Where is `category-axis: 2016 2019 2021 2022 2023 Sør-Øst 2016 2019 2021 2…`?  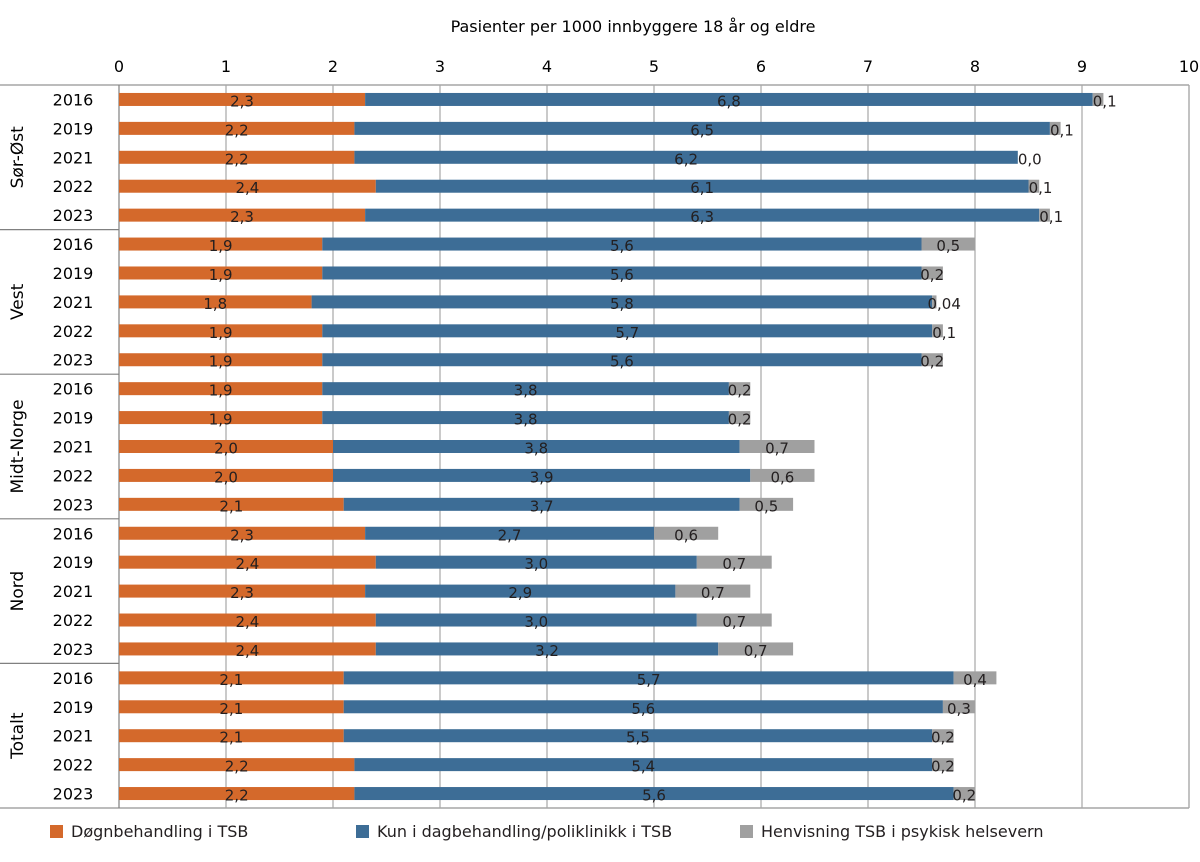 category-axis: 2016 2019 2021 2022 2023 Sør-Øst 2016 2019 2021 2… is located at coordinates (59, 447).